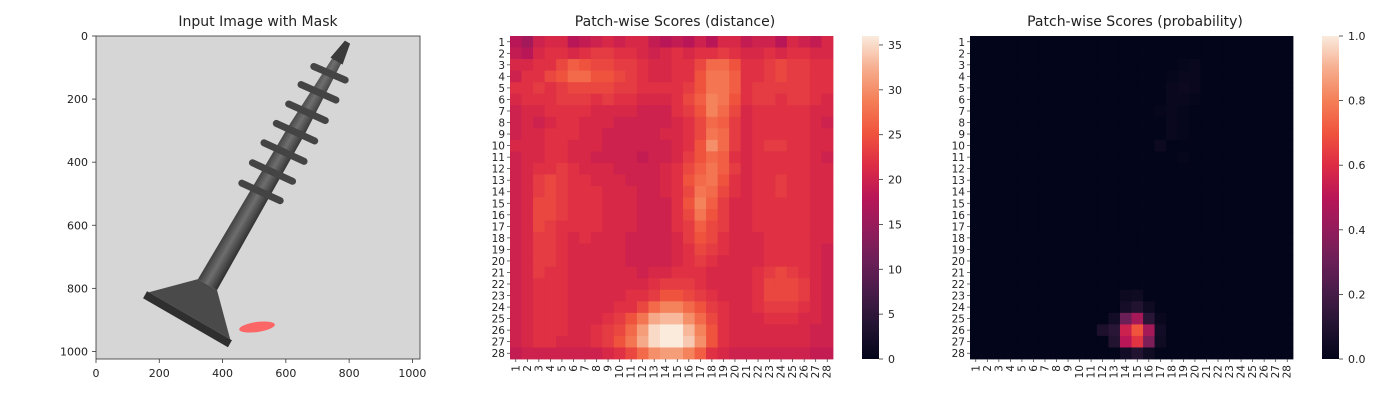 Image resolution: width=1400 pixels, height=400 pixels. I want to click on probability-y-tick-label: 12, so click(958, 170).